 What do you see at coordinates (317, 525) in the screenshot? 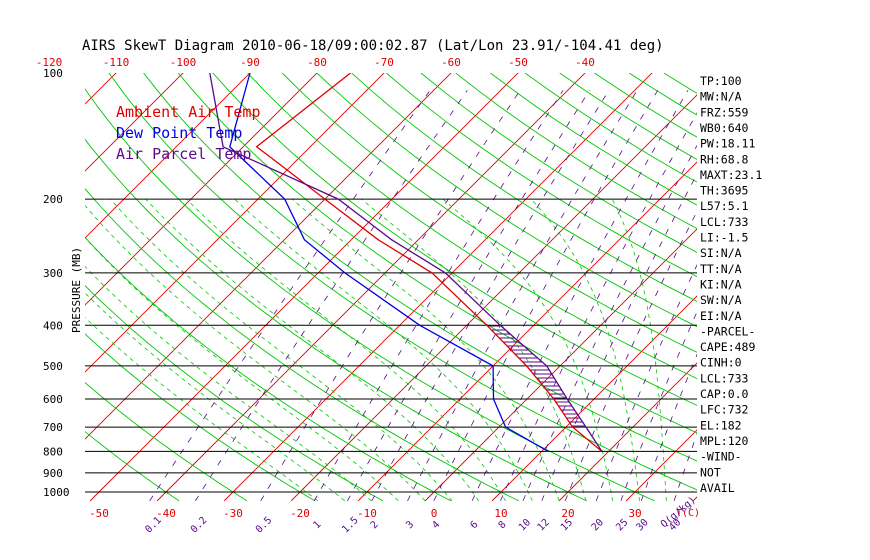
I see `mixing-ratio-label: 1` at bounding box center [317, 525].